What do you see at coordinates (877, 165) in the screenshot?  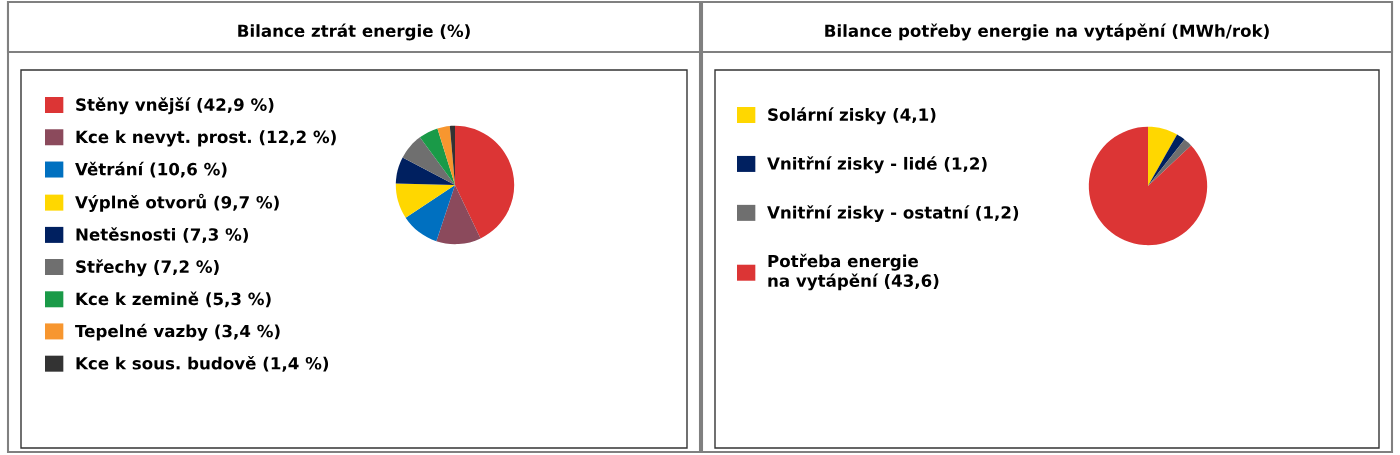 I see `legend-label: Vnitřní zisky - lidé (1,2)` at bounding box center [877, 165].